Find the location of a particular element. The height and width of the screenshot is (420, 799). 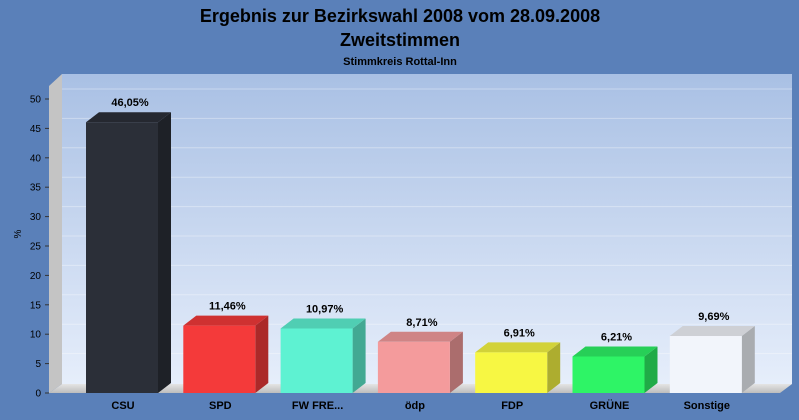

y-axis-label: % is located at coordinates (18, 233).